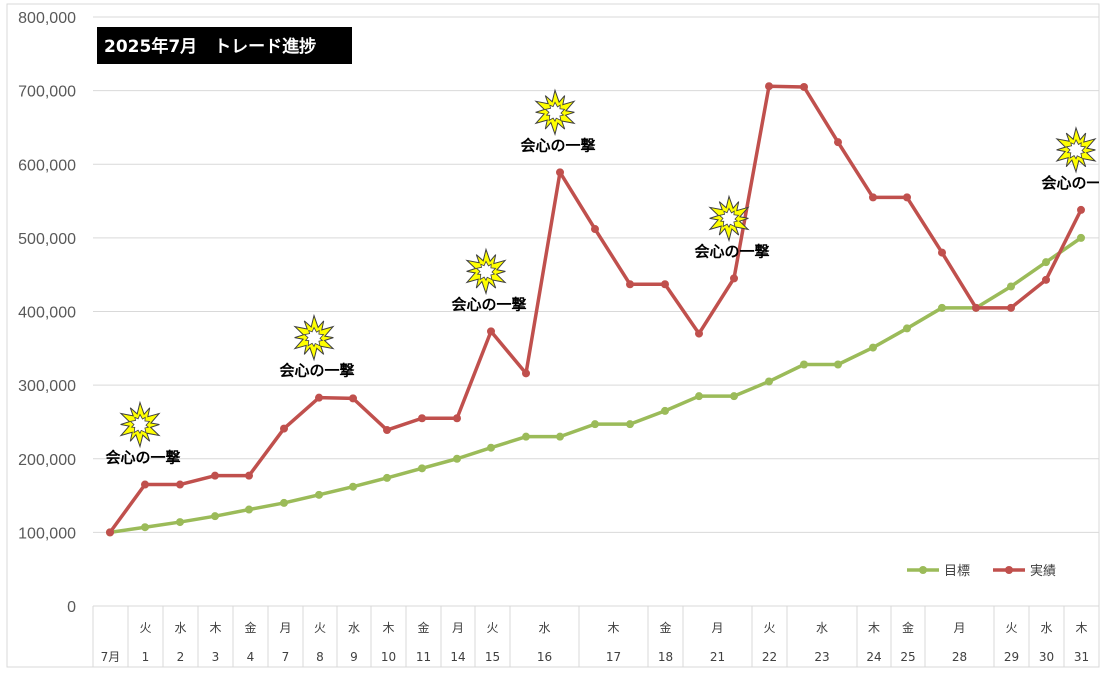 The width and height of the screenshot is (1106, 673). Describe the element at coordinates (938, 571) in the screenshot. I see `legend-item: 目標` at that location.